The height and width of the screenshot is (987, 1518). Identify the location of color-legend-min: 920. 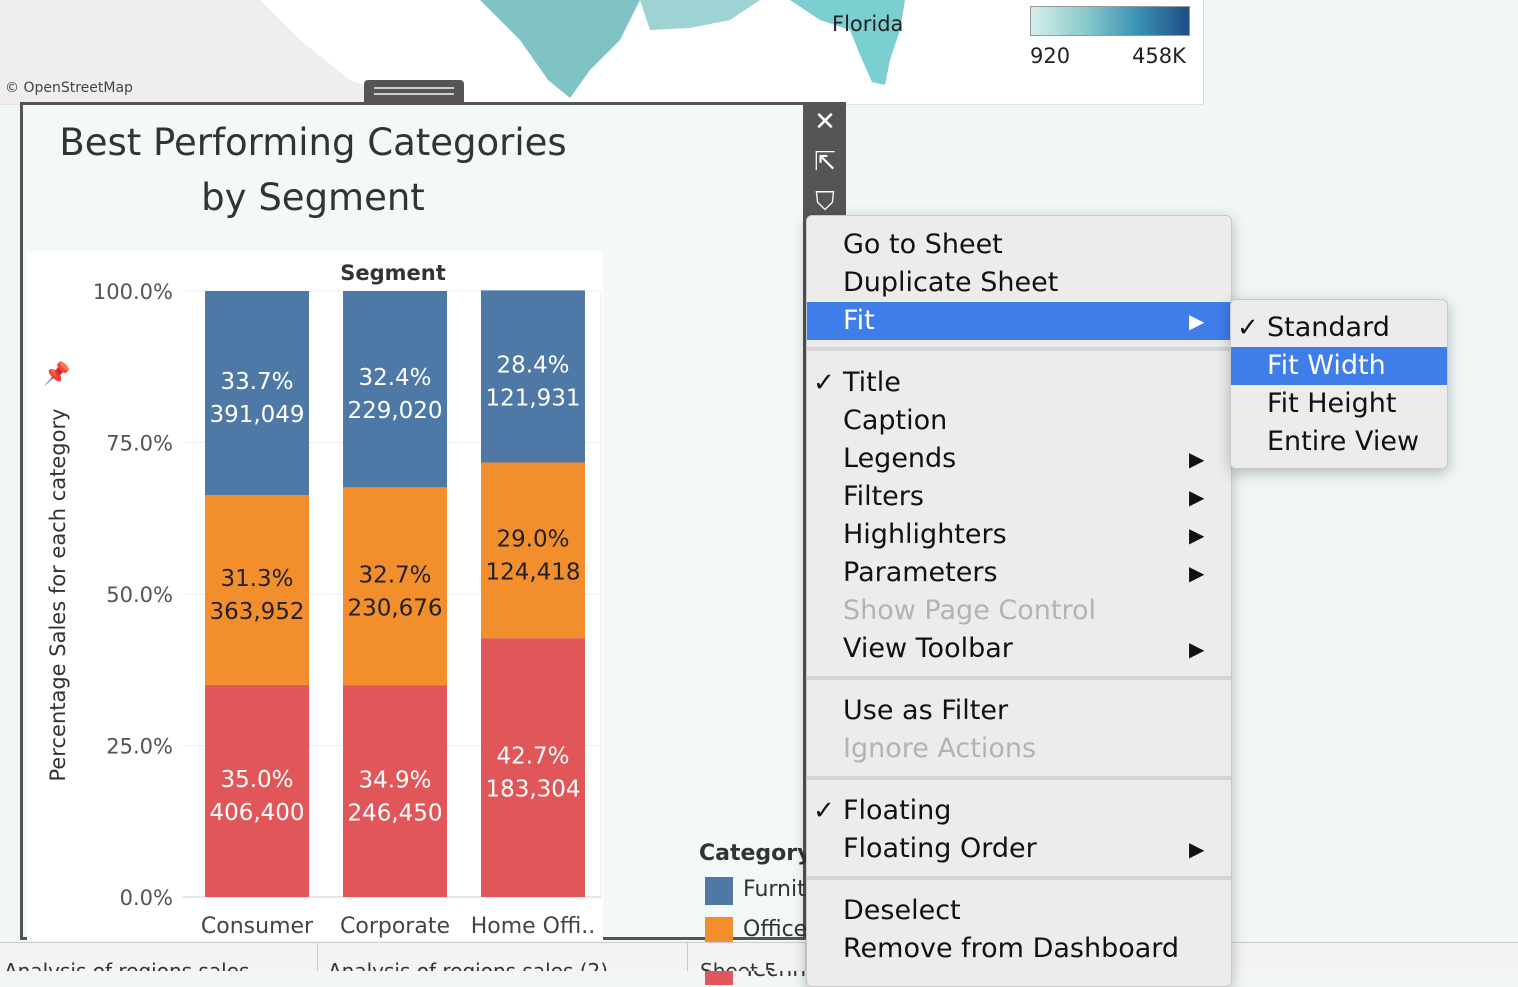
(1050, 56).